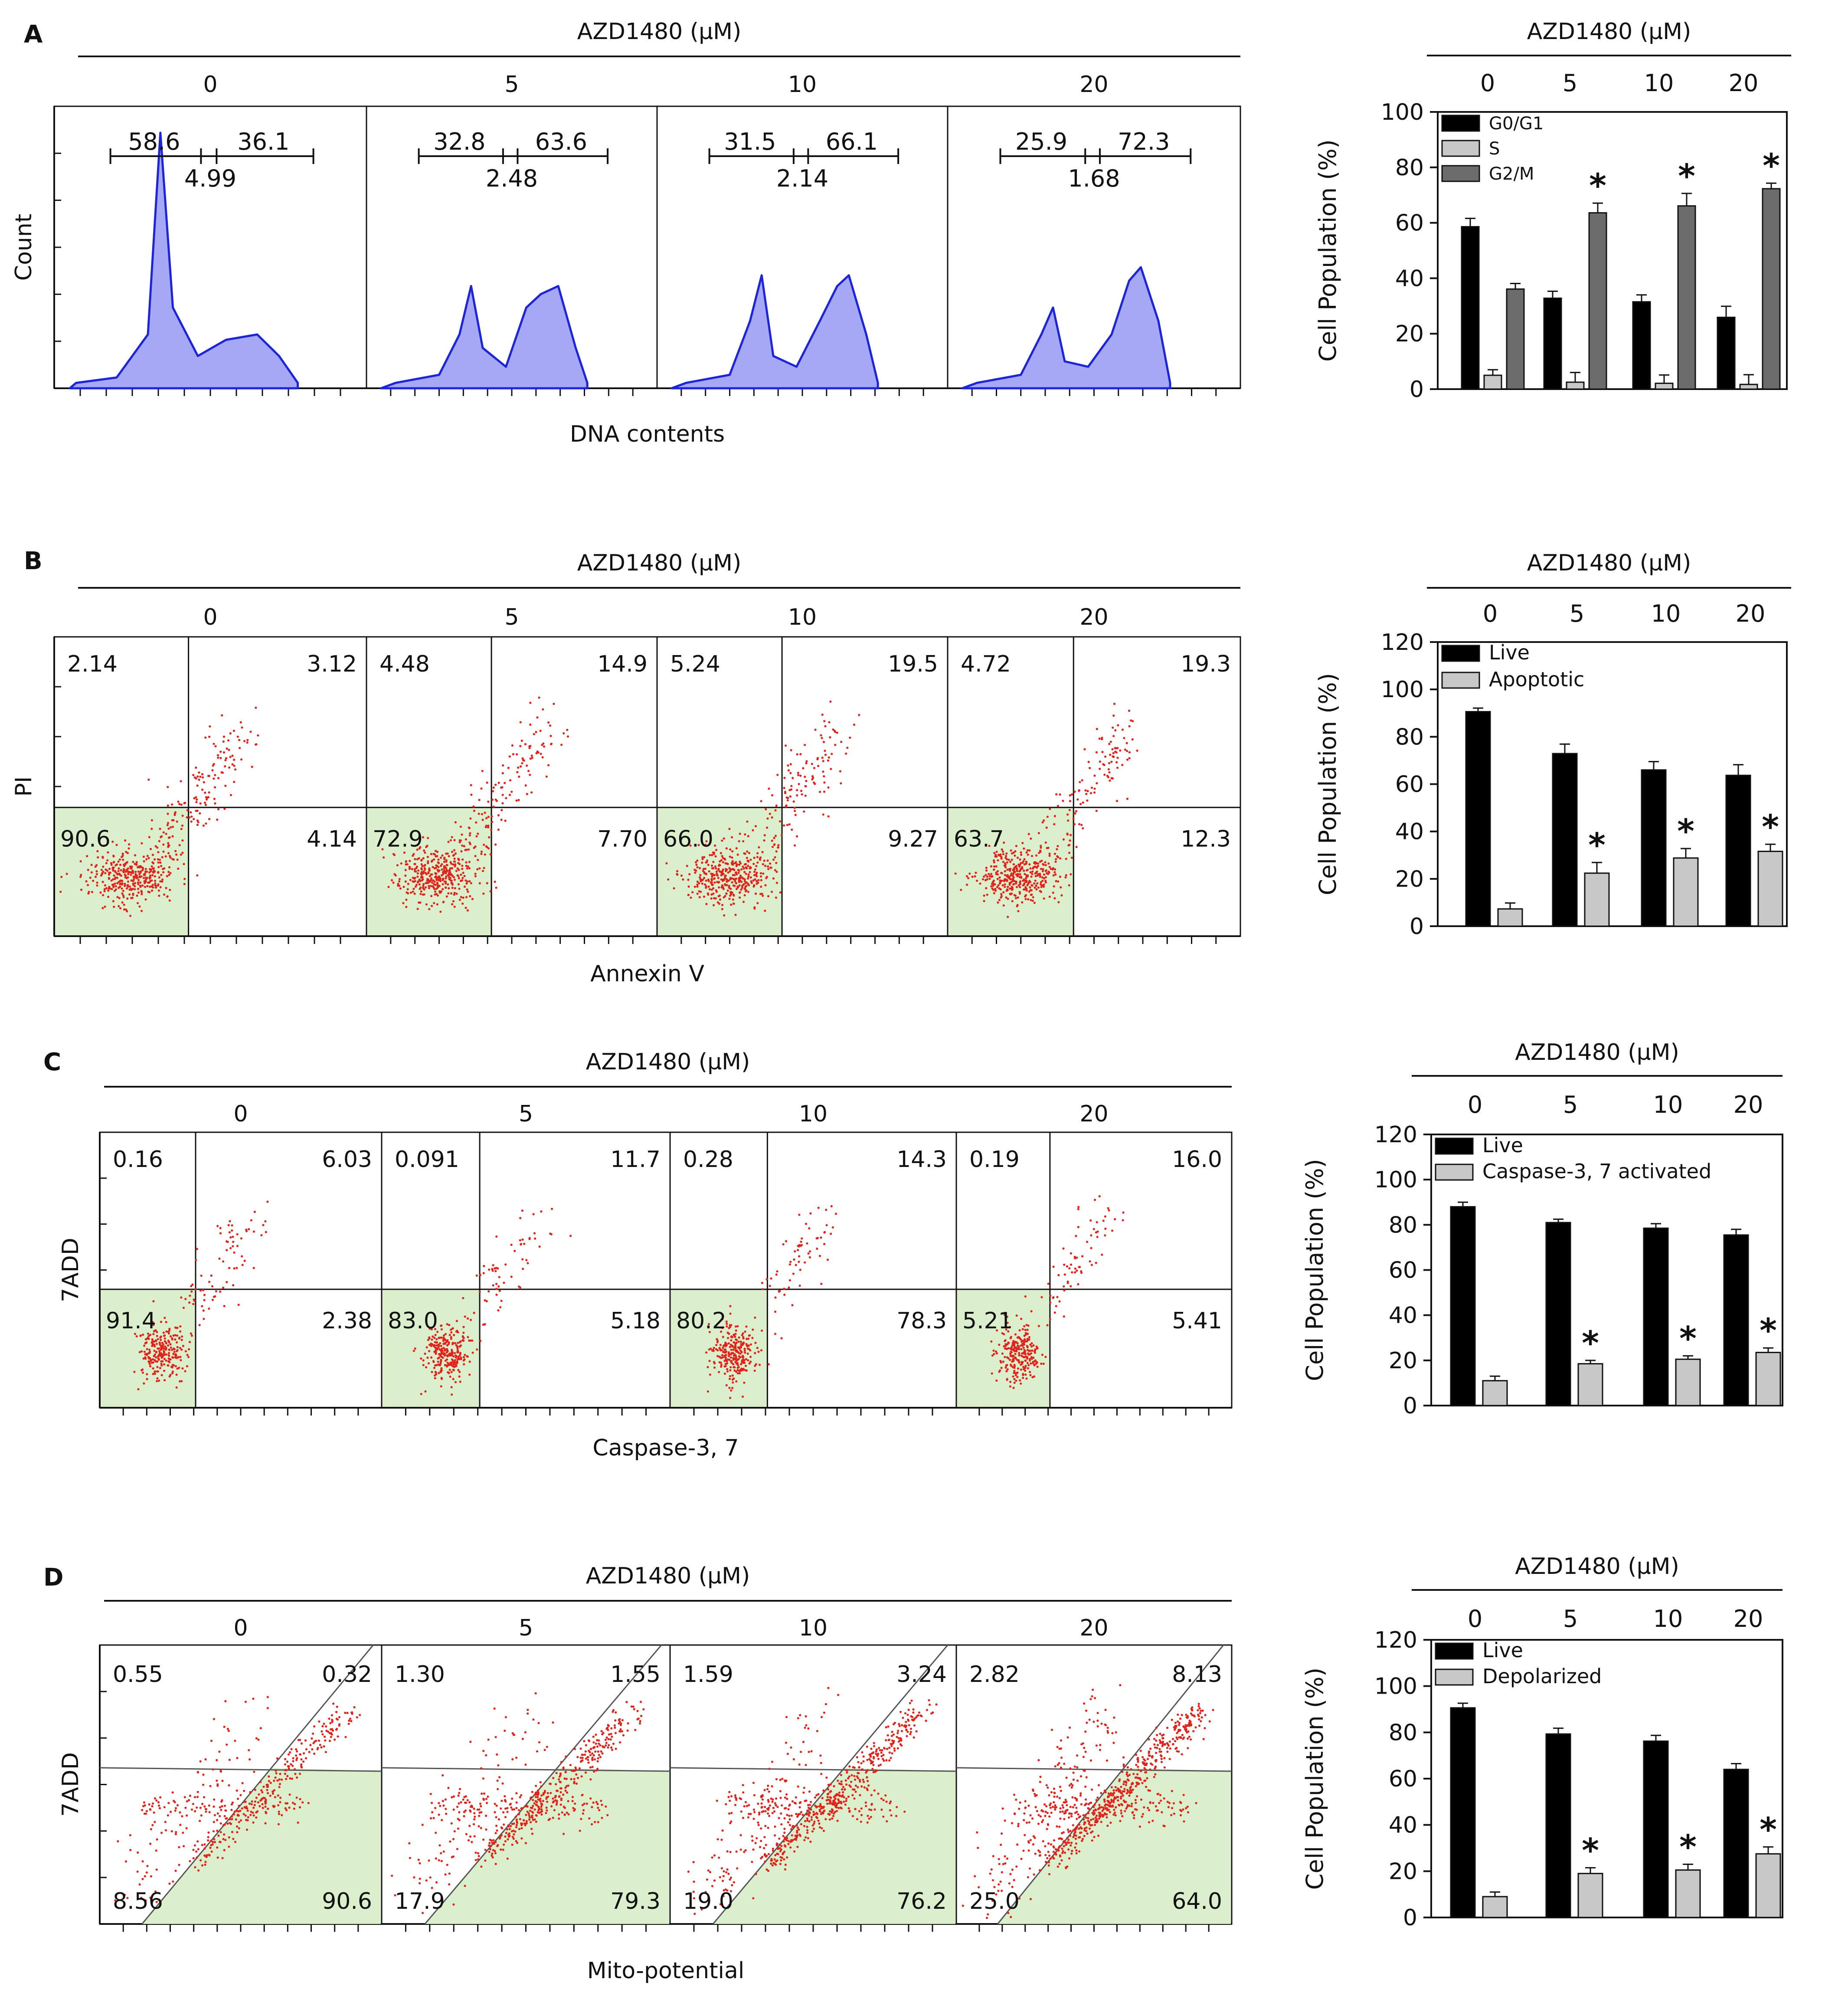 The height and width of the screenshot is (2009, 1848). What do you see at coordinates (1093, 1114) in the screenshot?
I see `dose-label: 20` at bounding box center [1093, 1114].